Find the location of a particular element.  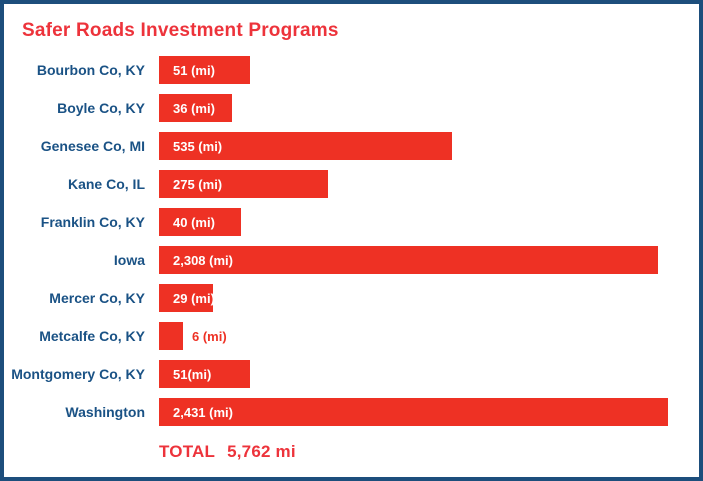

bar-track: 2,431 (mi) is located at coordinates (429, 412).